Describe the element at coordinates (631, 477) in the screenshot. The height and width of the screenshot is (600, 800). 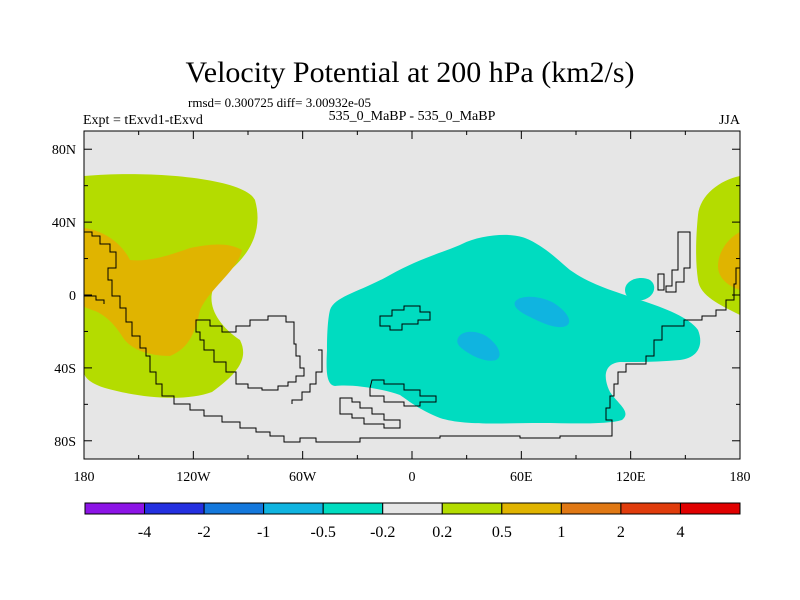
I see `x-tick-label: 120E` at that location.